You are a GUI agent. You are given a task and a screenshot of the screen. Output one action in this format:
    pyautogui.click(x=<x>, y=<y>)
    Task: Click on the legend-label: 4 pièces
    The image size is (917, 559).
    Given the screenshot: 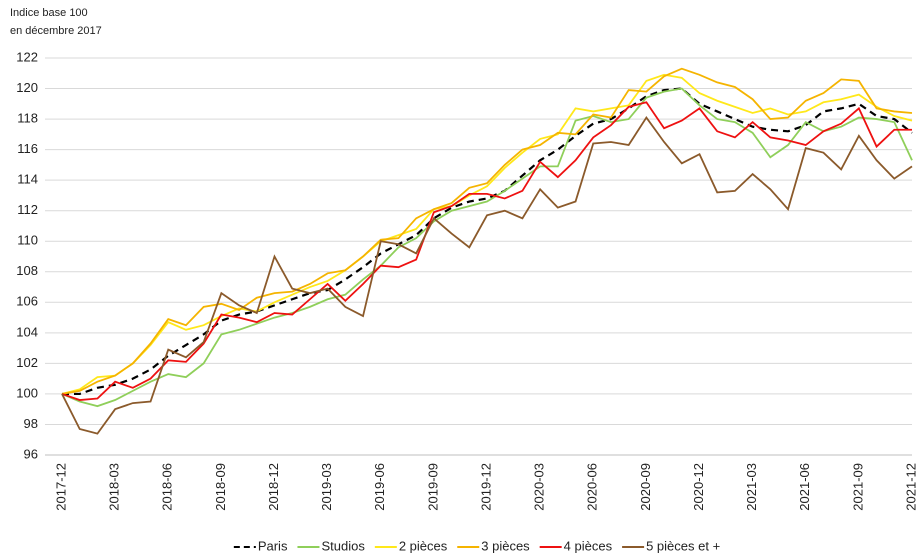 What is the action you would take?
    pyautogui.click(x=588, y=545)
    